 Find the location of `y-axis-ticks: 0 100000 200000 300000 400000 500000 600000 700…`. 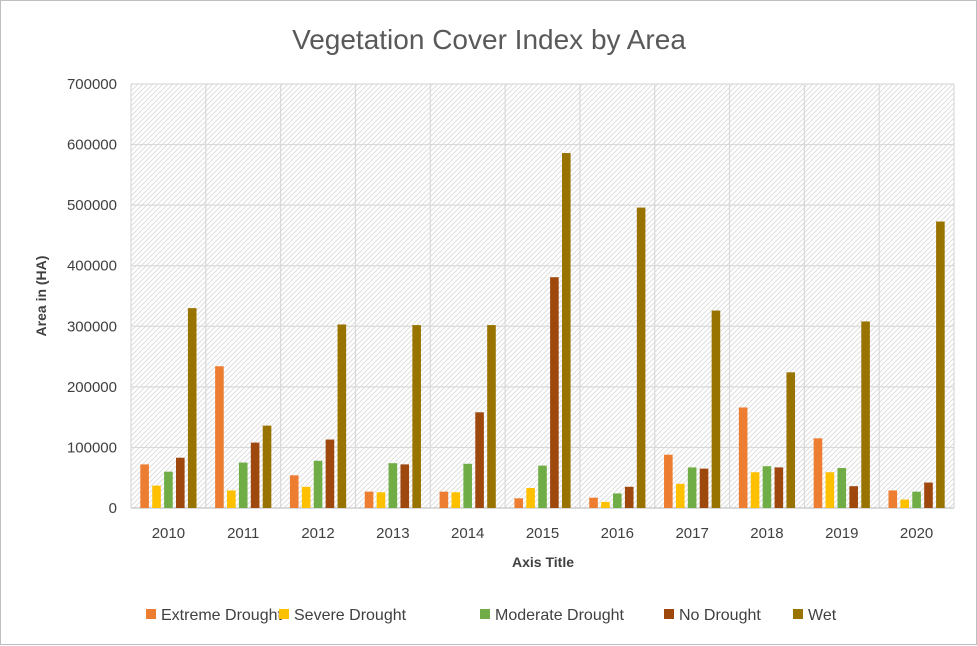

y-axis-ticks: 0 100000 200000 300000 400000 500000 600000 700… is located at coordinates (92, 296).